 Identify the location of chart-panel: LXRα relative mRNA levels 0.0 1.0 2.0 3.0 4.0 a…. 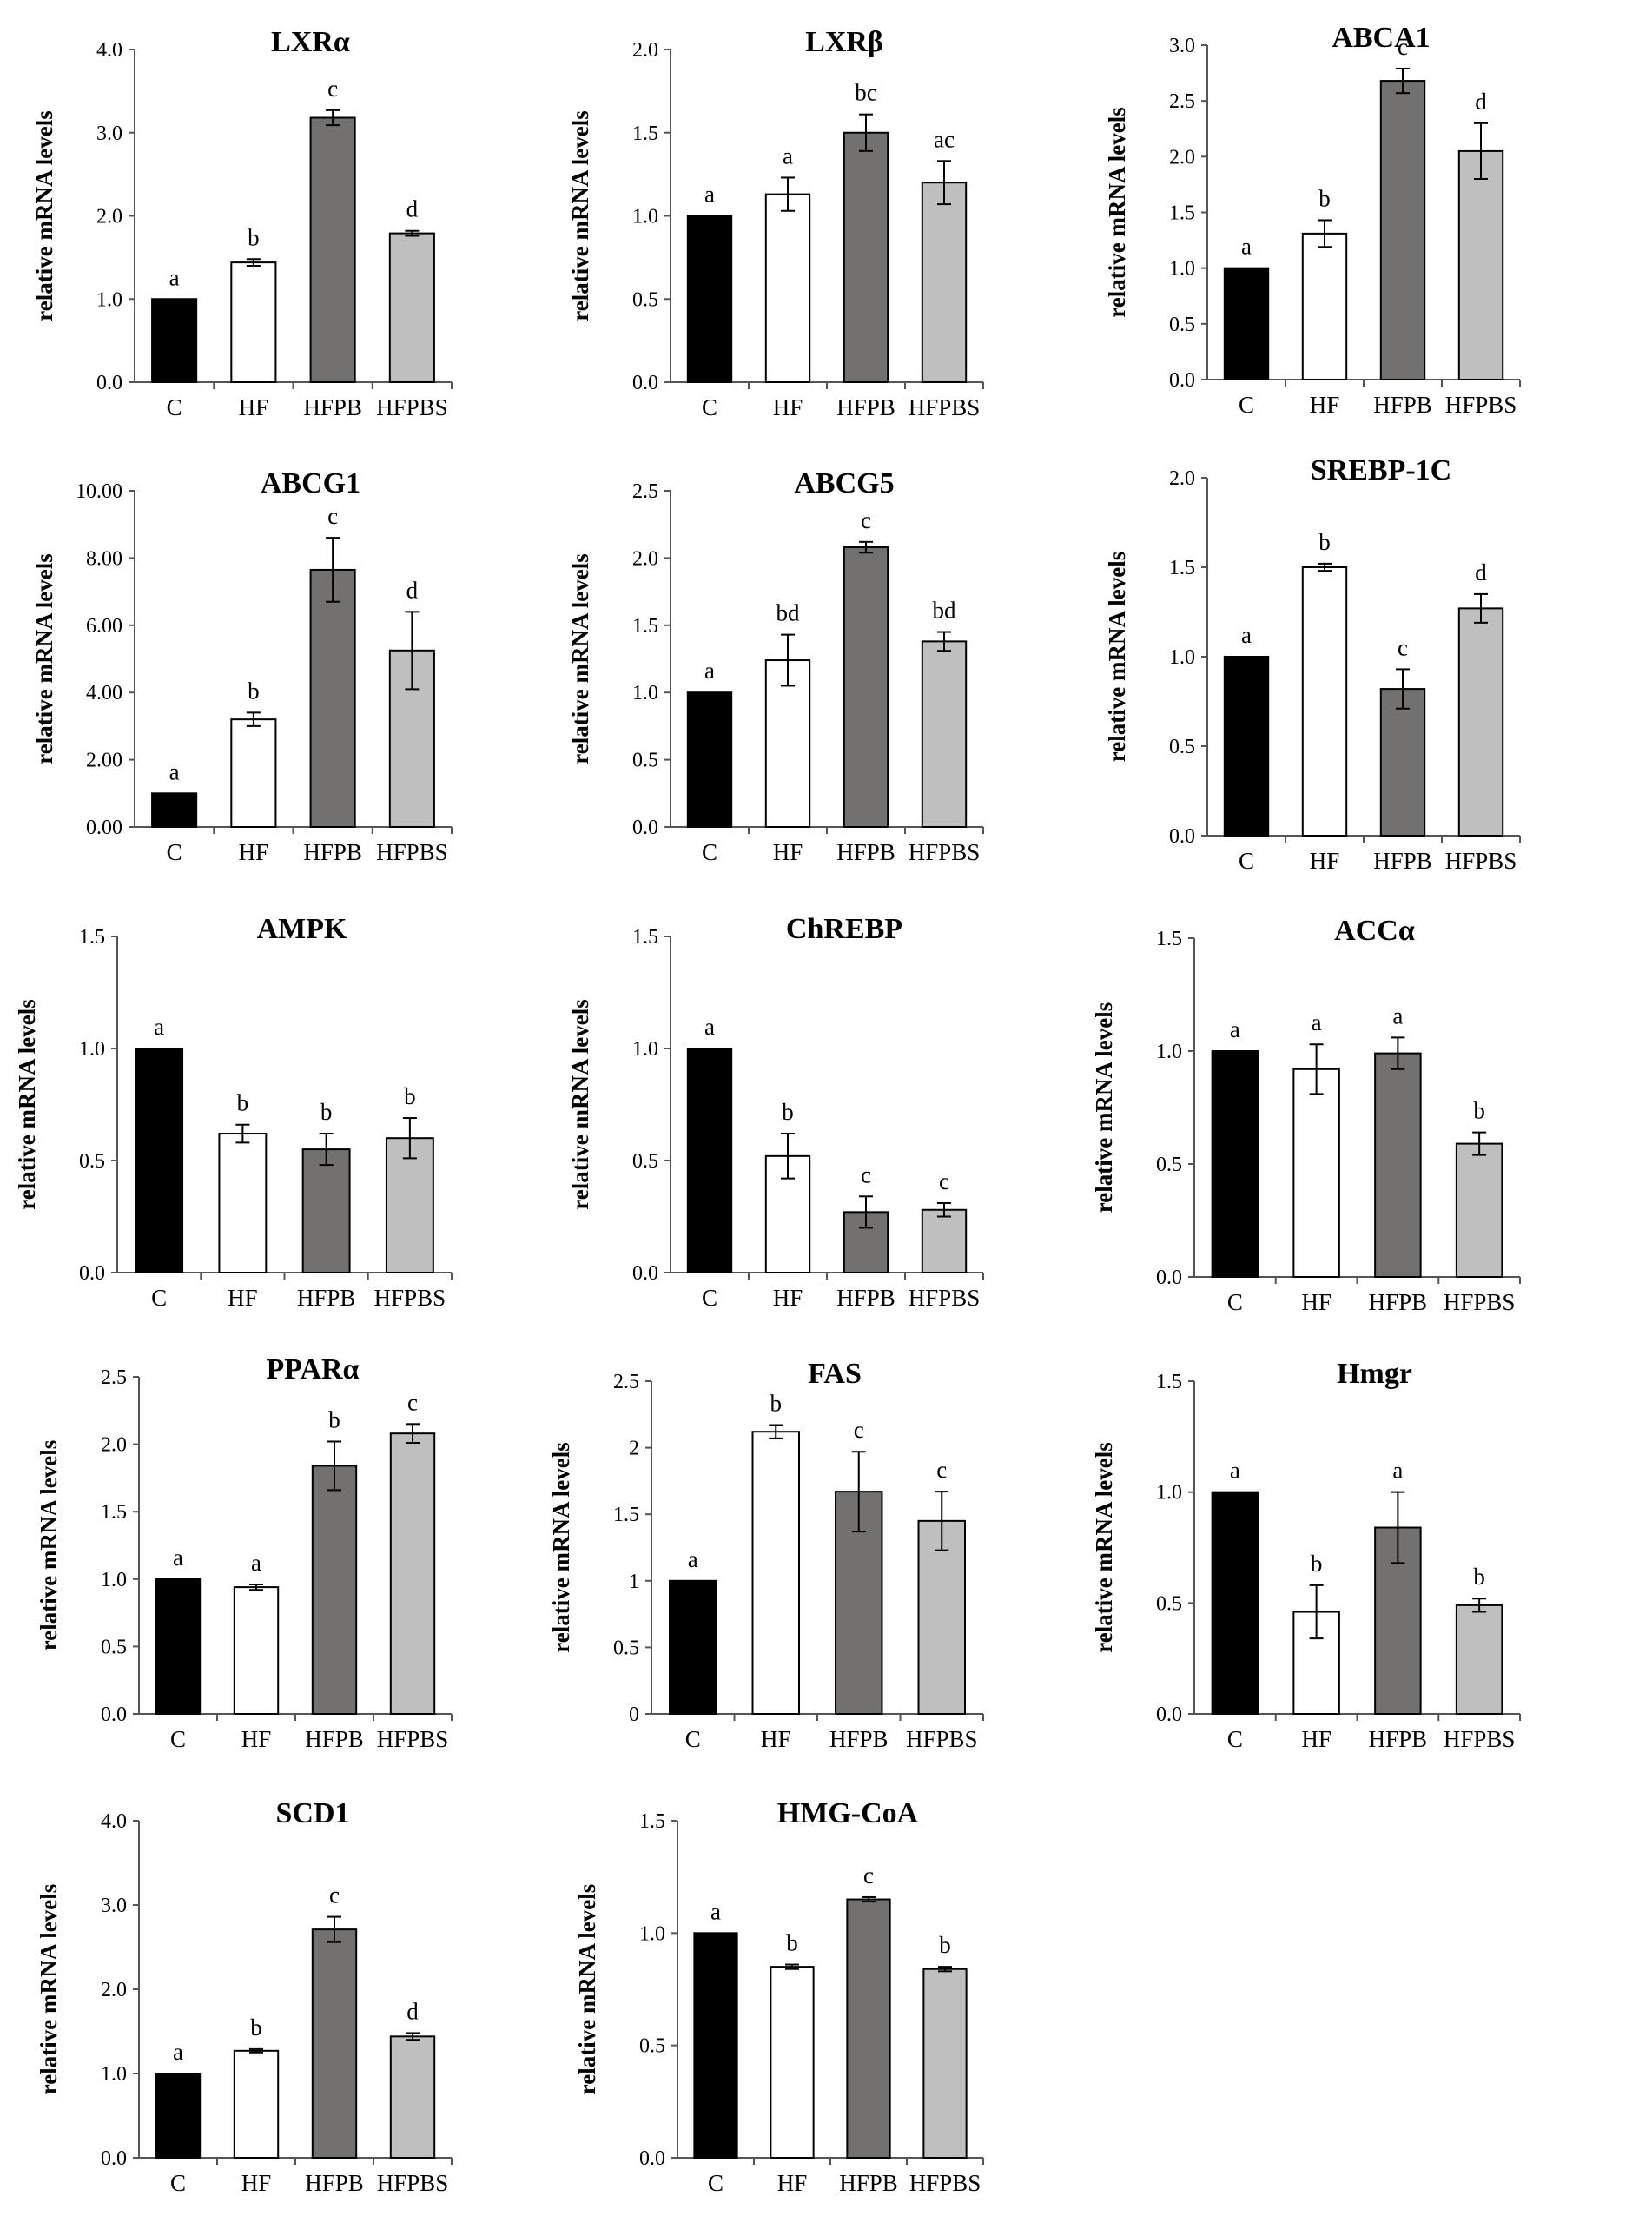
(242, 223).